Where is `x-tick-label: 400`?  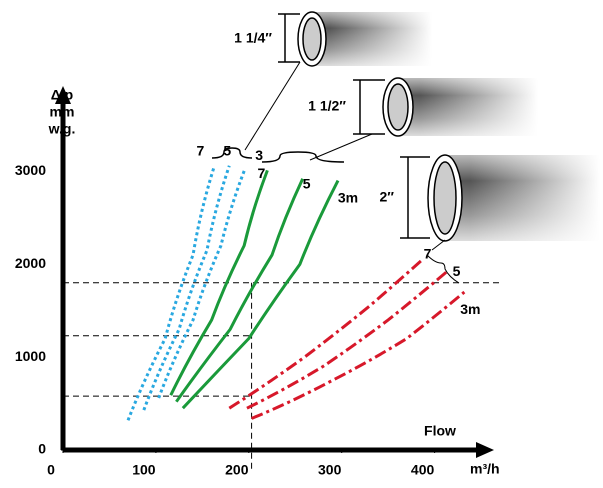
x-tick-label: 400 is located at coordinates (423, 470).